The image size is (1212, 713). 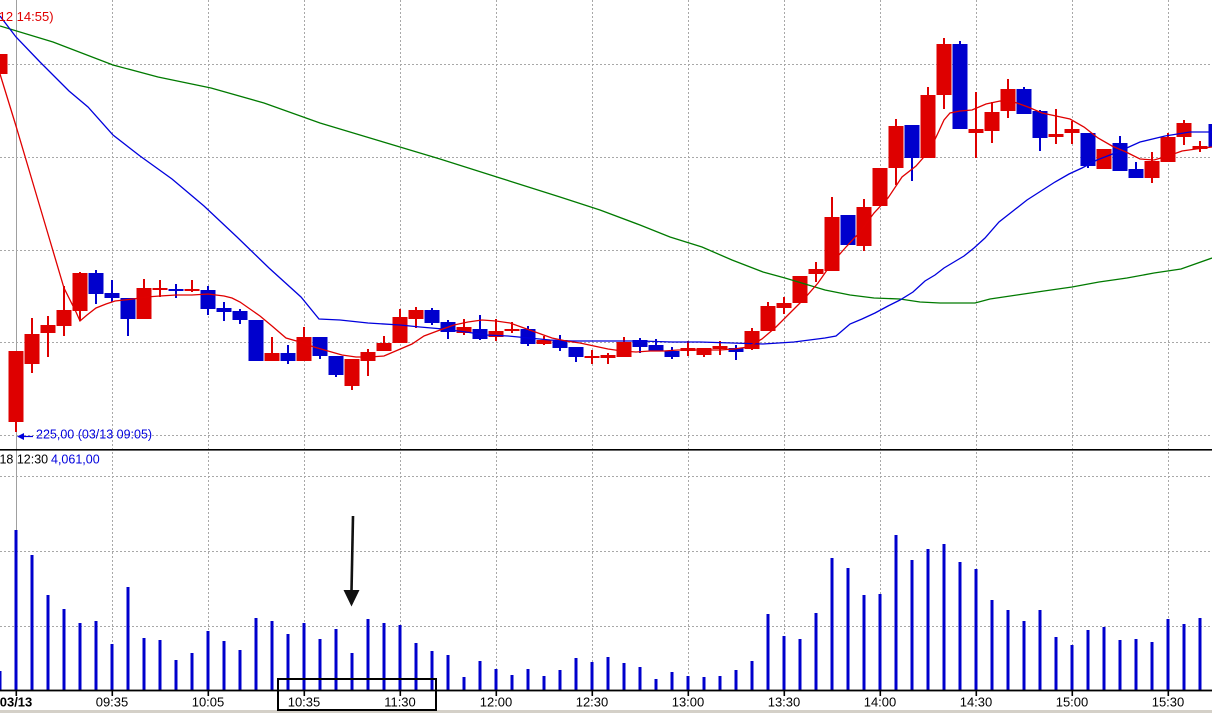 What do you see at coordinates (24, 460) in the screenshot?
I see `svg-text: /18 12:30` at bounding box center [24, 460].